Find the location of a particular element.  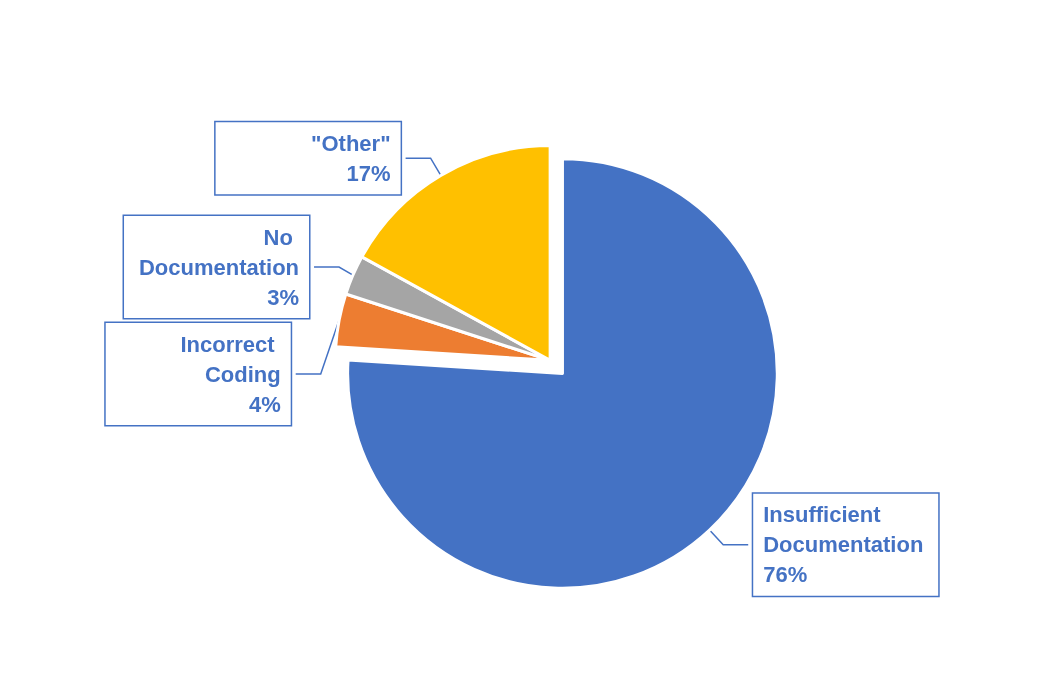

data-label: 17% is located at coordinates (368, 173).